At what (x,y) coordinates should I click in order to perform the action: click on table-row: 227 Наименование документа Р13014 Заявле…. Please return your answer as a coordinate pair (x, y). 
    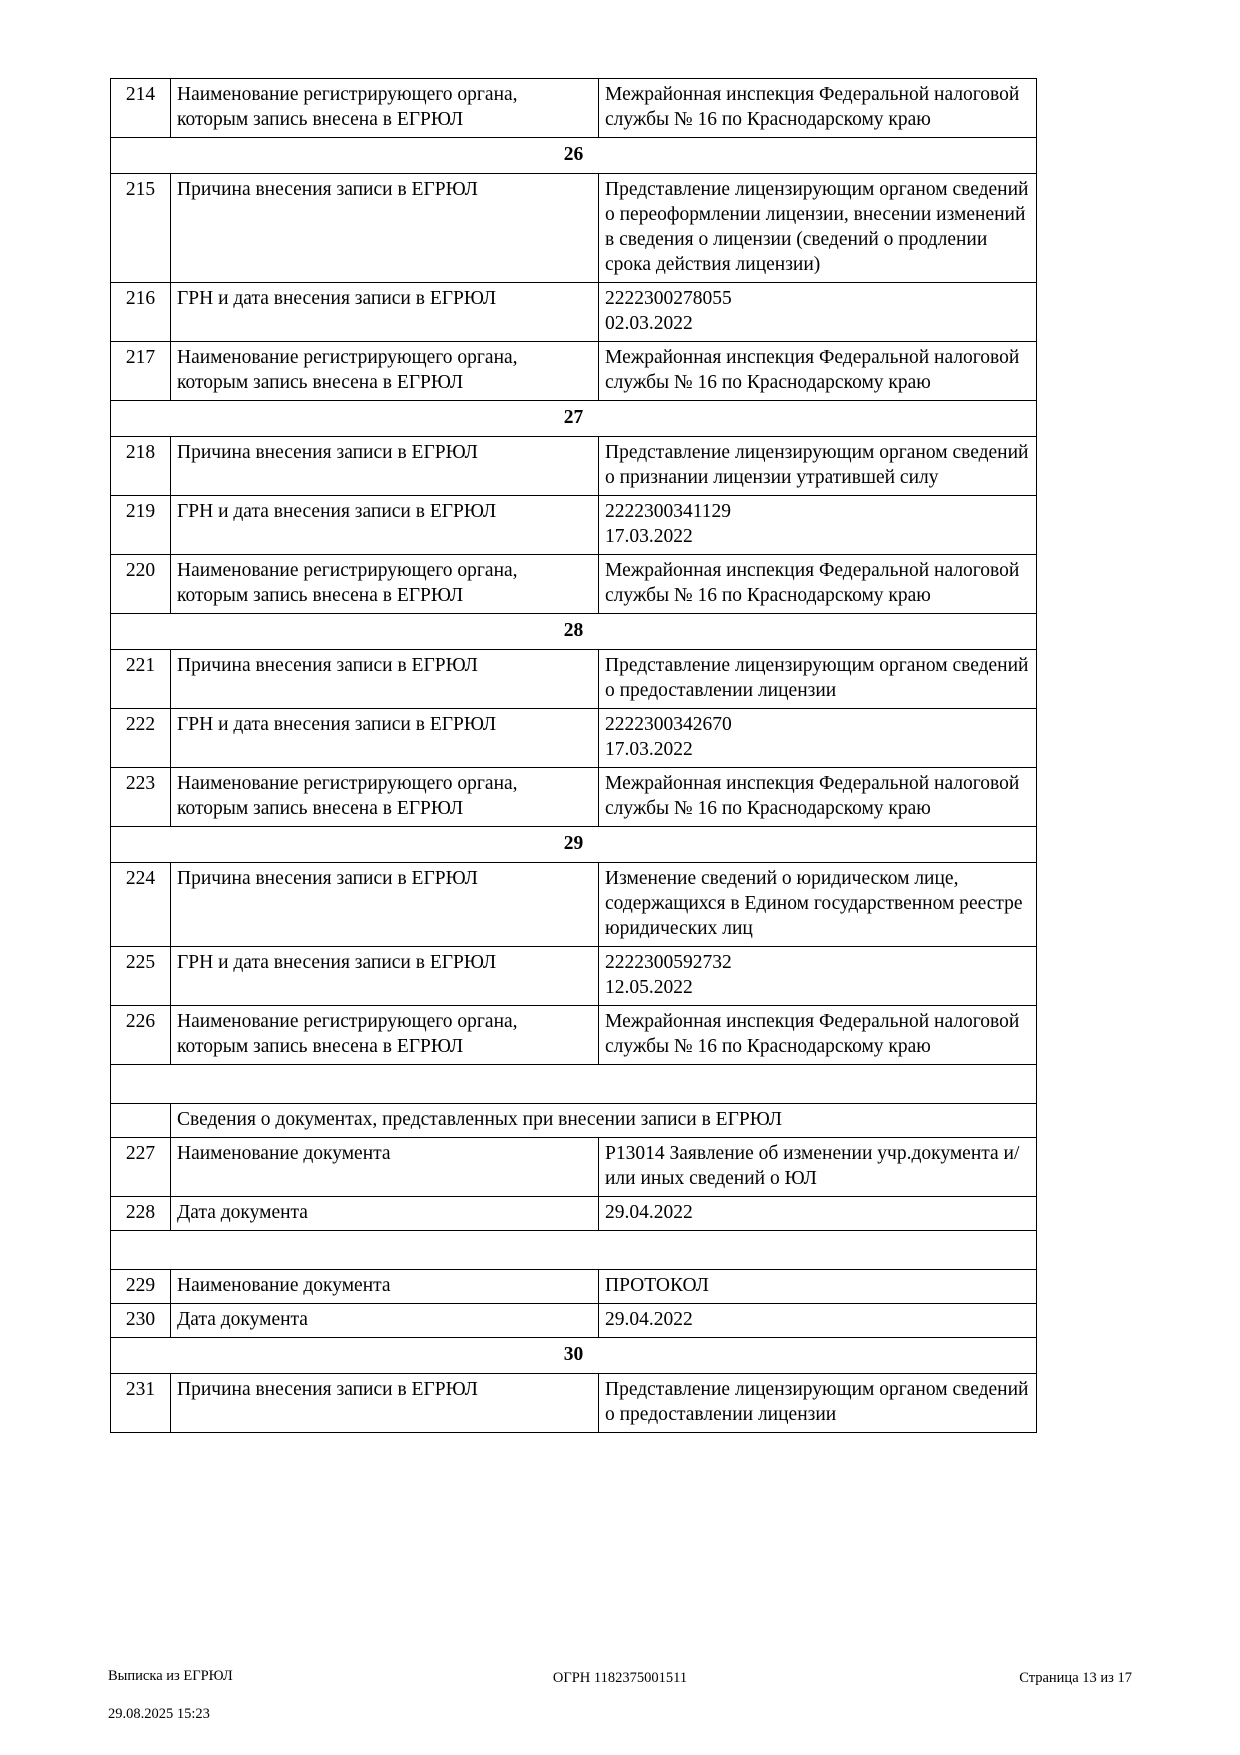
    Looking at the image, I should click on (573, 1167).